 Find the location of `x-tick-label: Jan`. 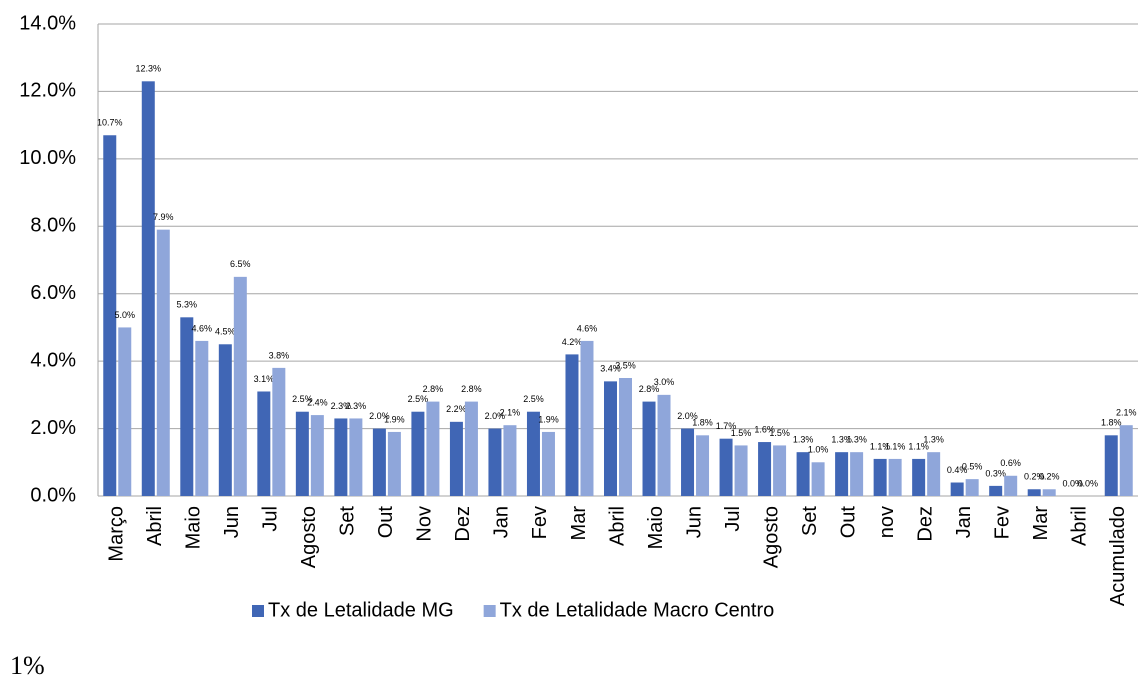

x-tick-label: Jan is located at coordinates (964, 522).